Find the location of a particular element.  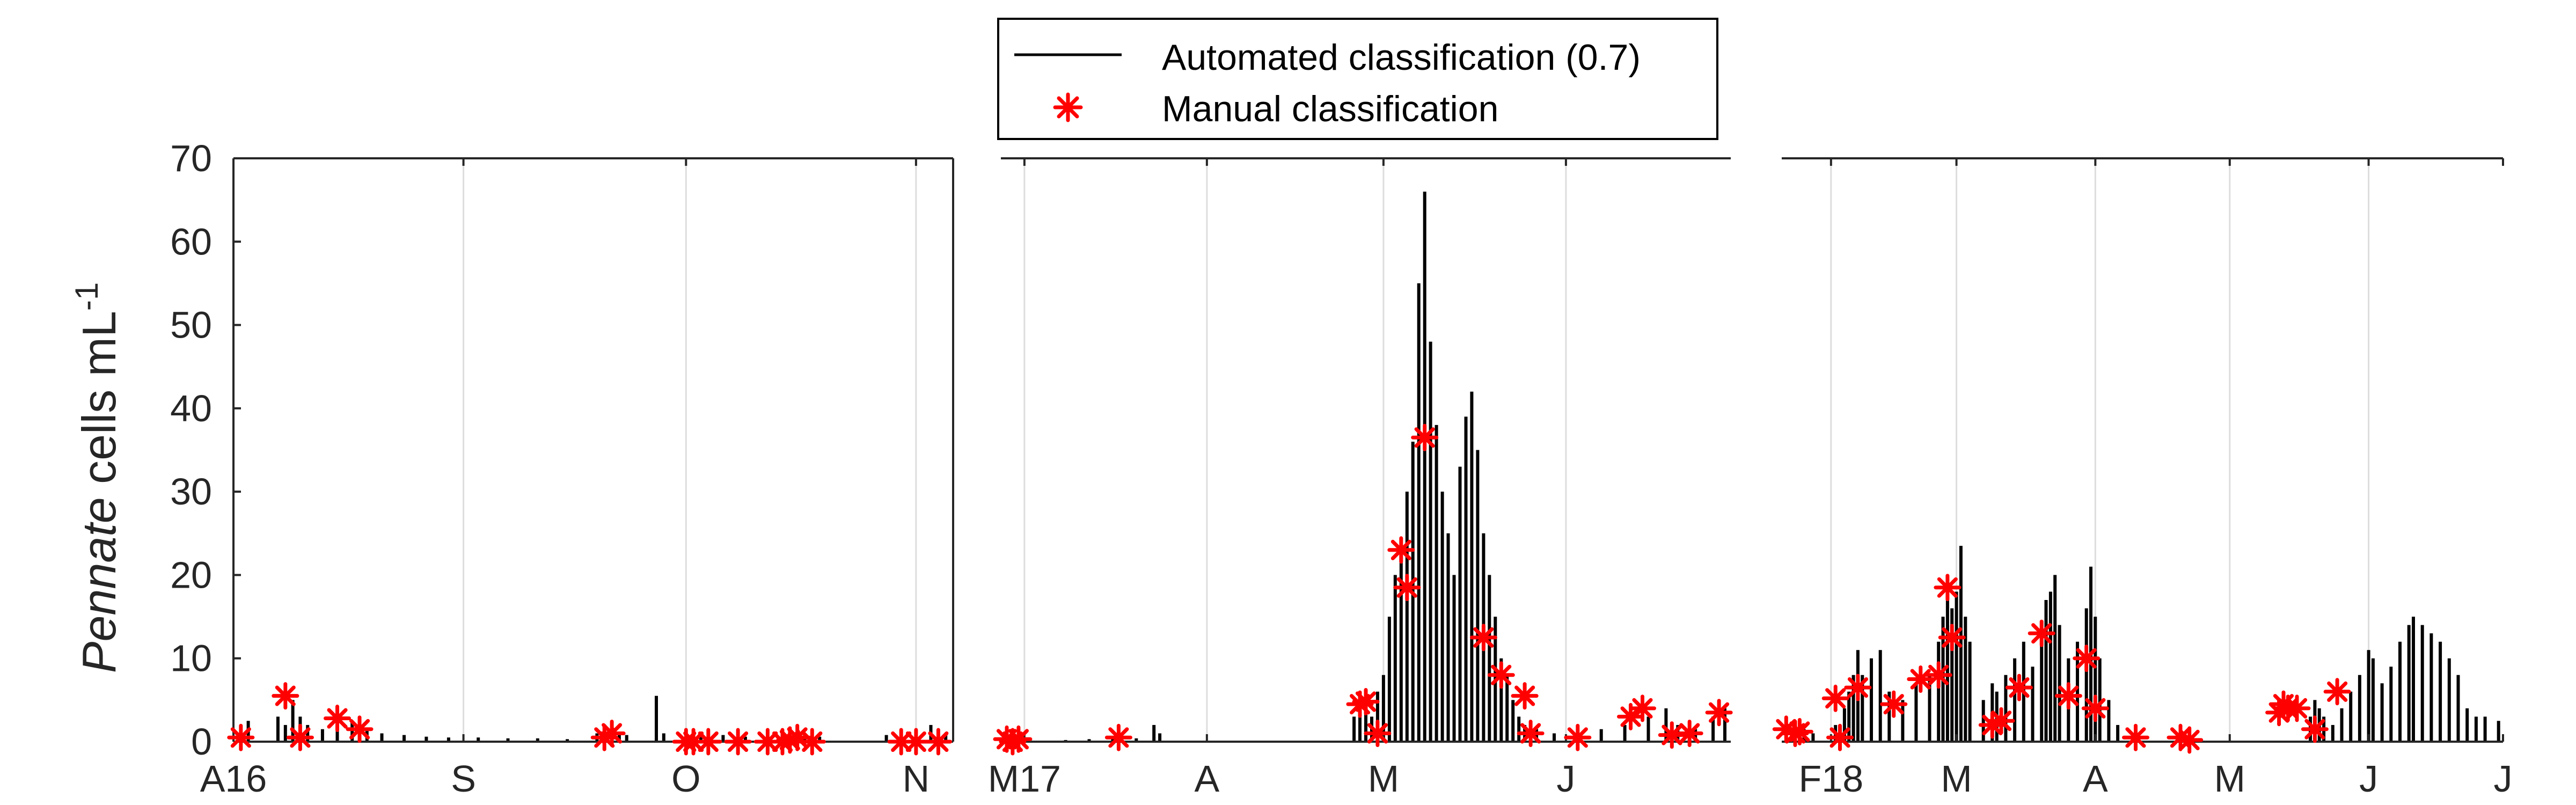

y-tick-label: 10 is located at coordinates (191, 658).